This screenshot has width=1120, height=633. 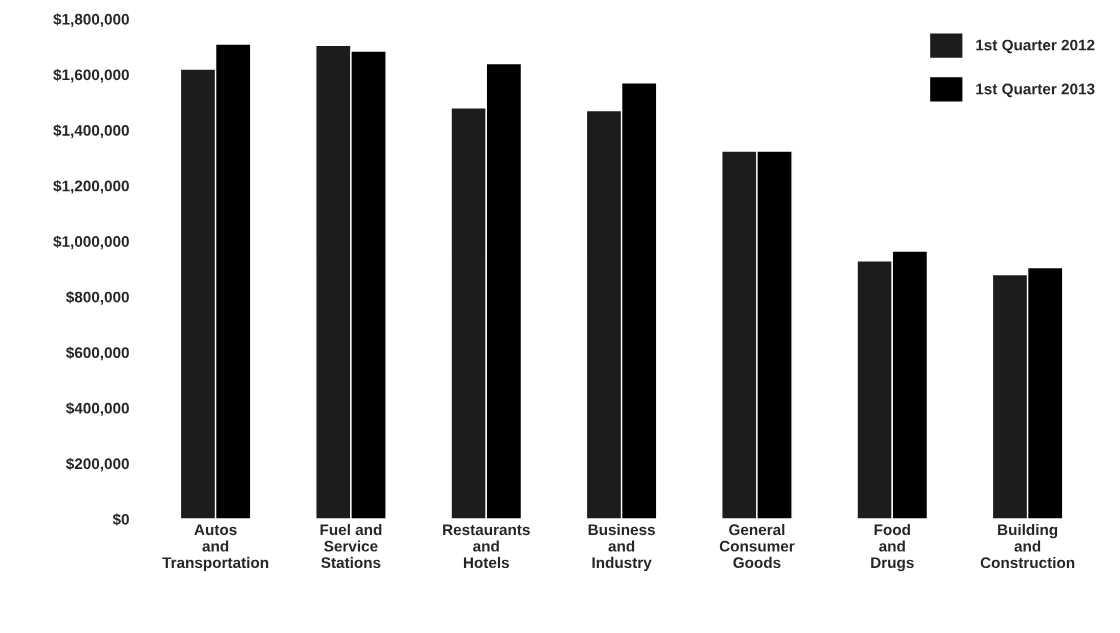 What do you see at coordinates (1027, 546) in the screenshot?
I see `x-tick-label: Building and Construction` at bounding box center [1027, 546].